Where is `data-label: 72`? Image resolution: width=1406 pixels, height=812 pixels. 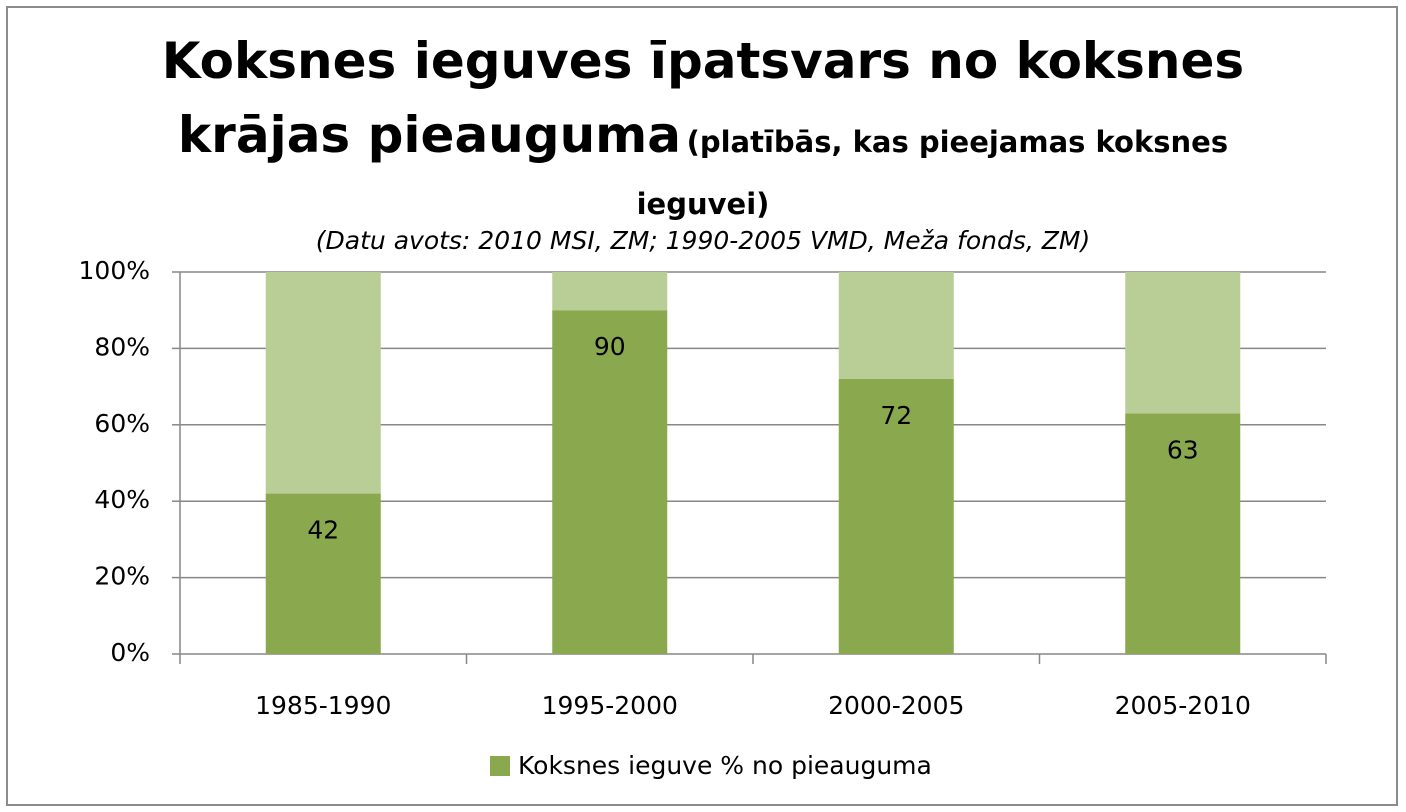
data-label: 72 is located at coordinates (896, 415).